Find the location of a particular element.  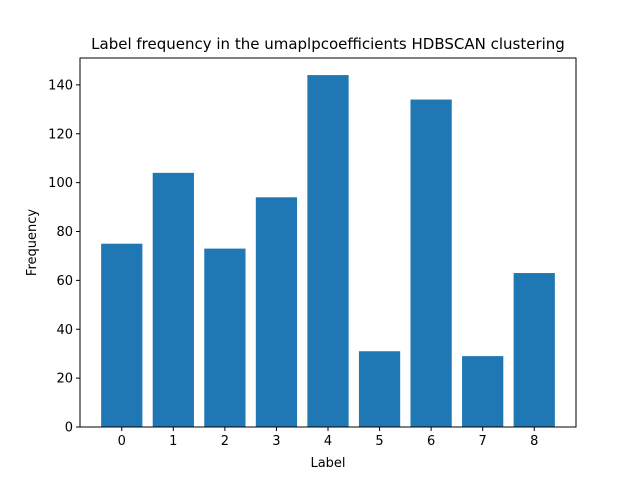

x-tick-label: 7 is located at coordinates (483, 441).